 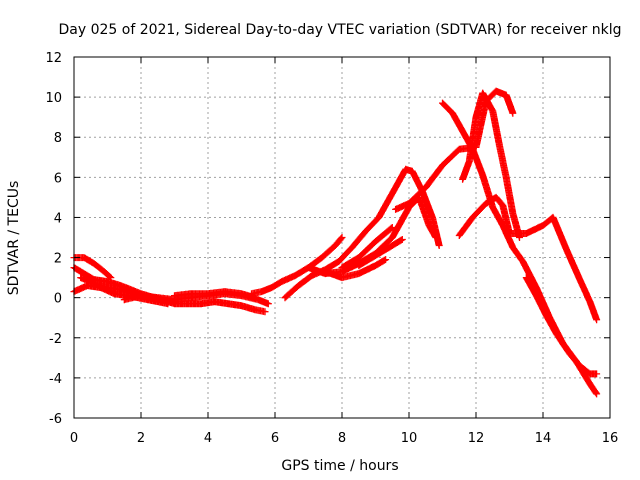 I want to click on x-tick-label: 8, so click(x=342, y=438).